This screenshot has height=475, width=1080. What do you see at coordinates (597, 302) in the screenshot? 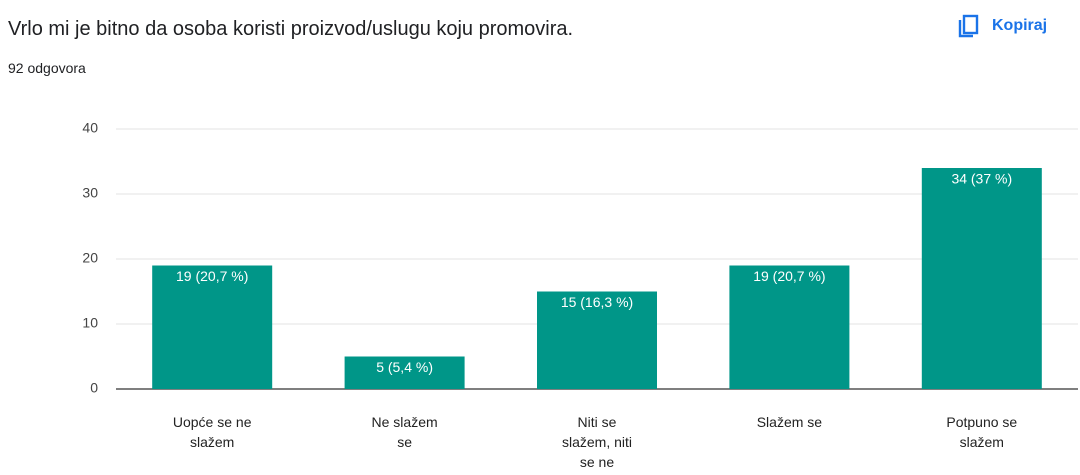
I see `value-label: 15 (16,3 %)` at bounding box center [597, 302].